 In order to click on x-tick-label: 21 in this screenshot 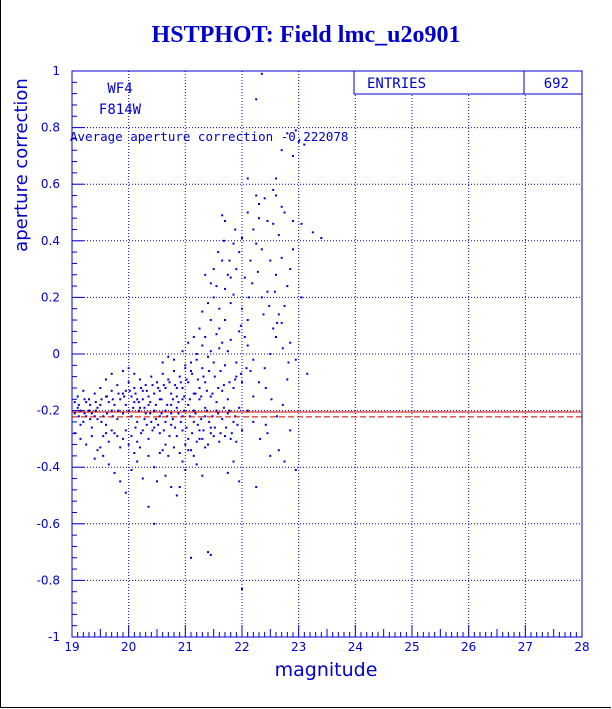, I will do `click(185, 647)`.